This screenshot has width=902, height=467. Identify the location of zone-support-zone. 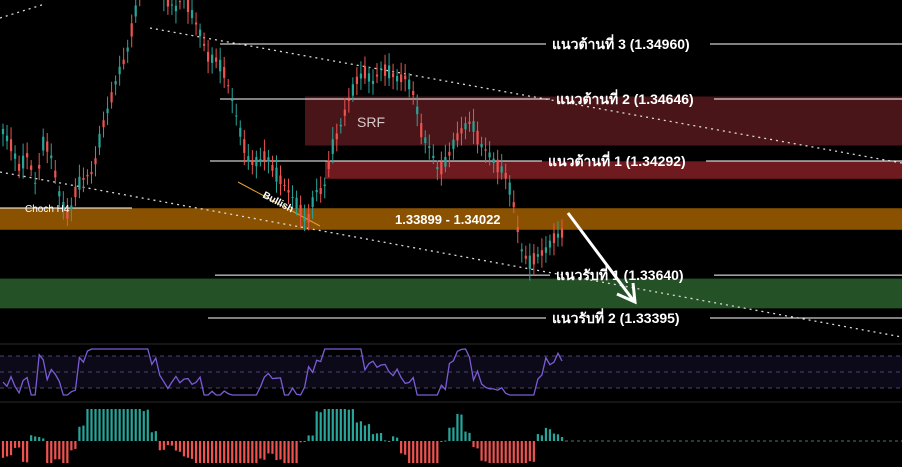
(451, 293).